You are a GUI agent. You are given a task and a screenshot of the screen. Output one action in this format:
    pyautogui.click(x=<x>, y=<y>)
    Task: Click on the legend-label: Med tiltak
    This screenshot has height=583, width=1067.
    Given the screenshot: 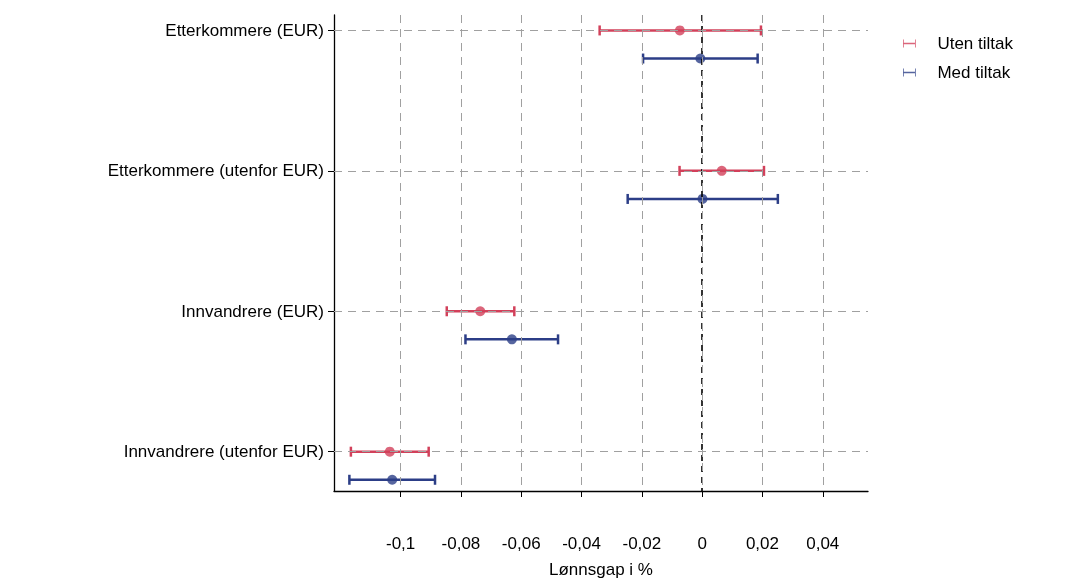 What is the action you would take?
    pyautogui.click(x=974, y=72)
    